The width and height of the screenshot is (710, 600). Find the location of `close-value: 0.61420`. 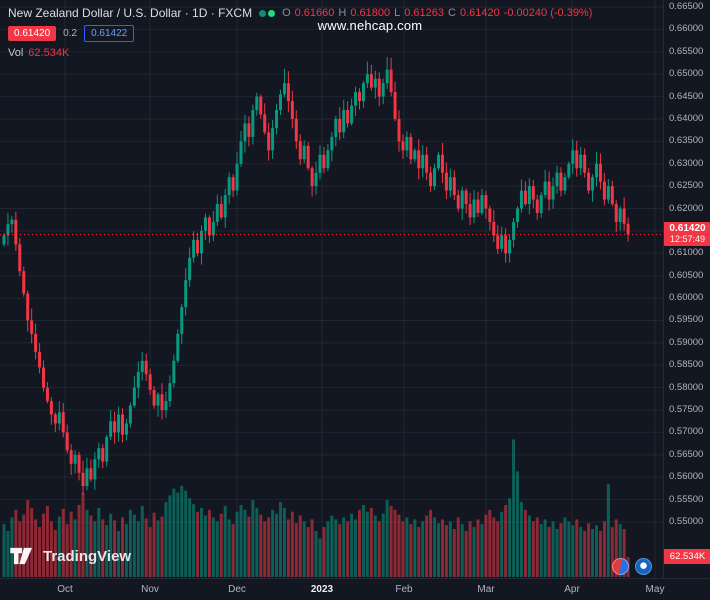

close-value: 0.61420 is located at coordinates (479, 13).